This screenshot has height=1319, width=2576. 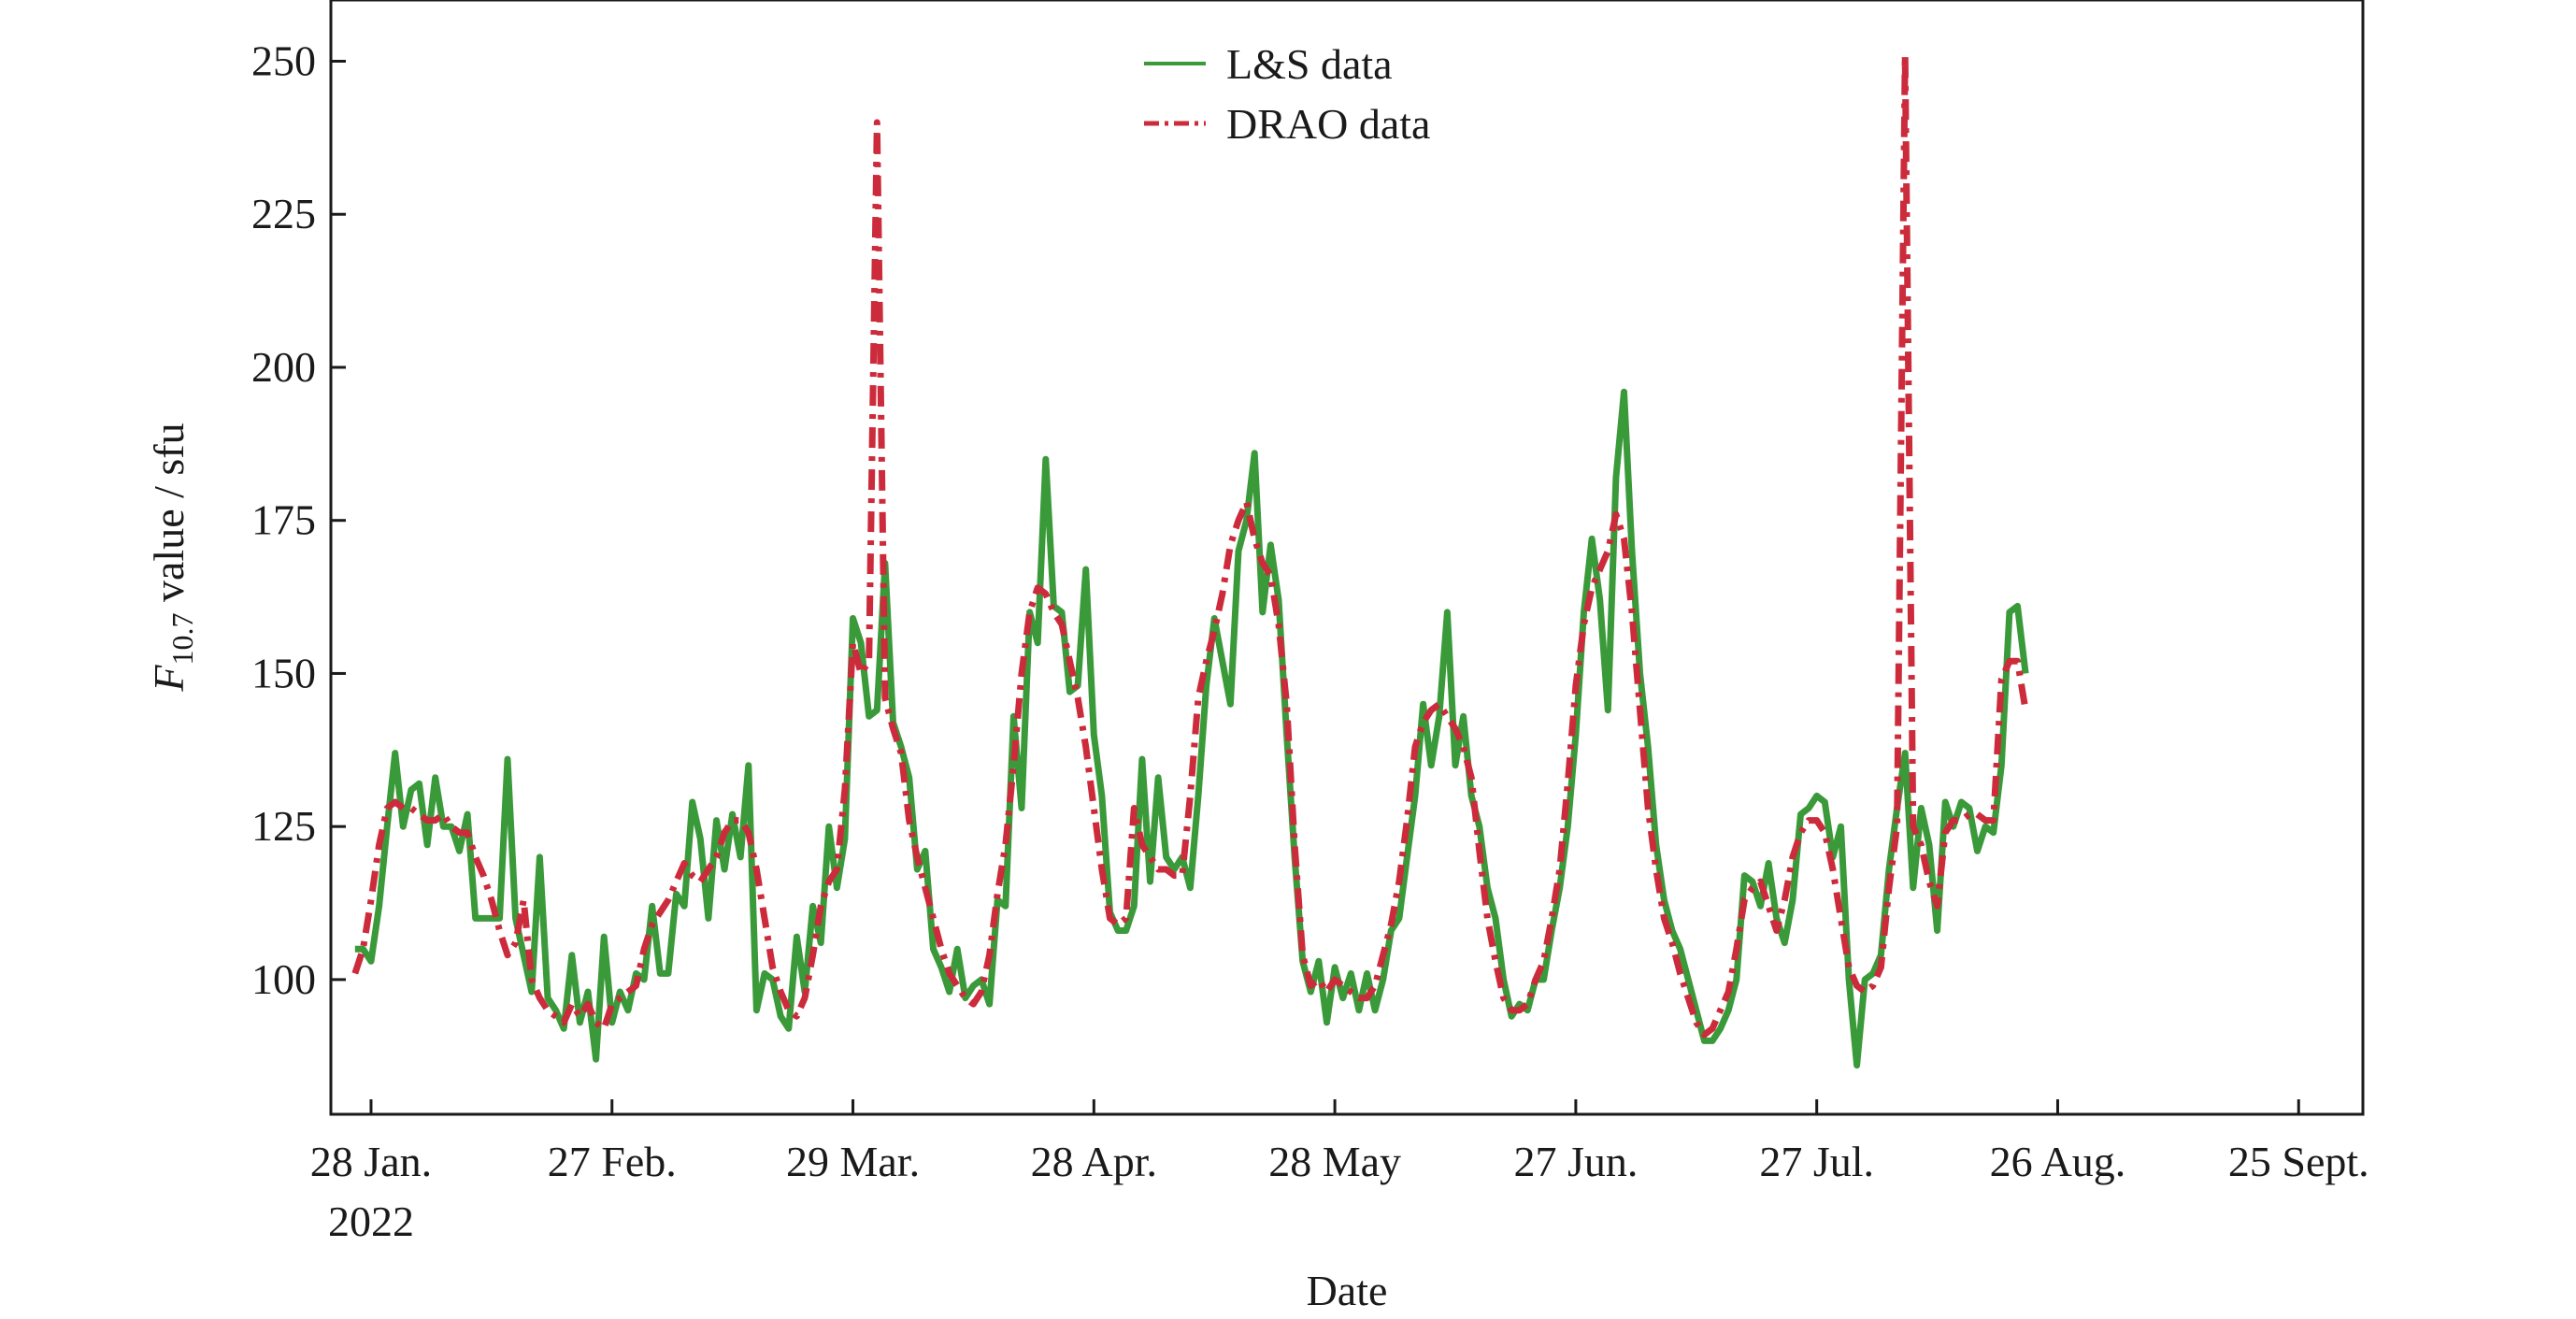 I want to click on y-tick-label-0: 100, so click(x=283, y=979).